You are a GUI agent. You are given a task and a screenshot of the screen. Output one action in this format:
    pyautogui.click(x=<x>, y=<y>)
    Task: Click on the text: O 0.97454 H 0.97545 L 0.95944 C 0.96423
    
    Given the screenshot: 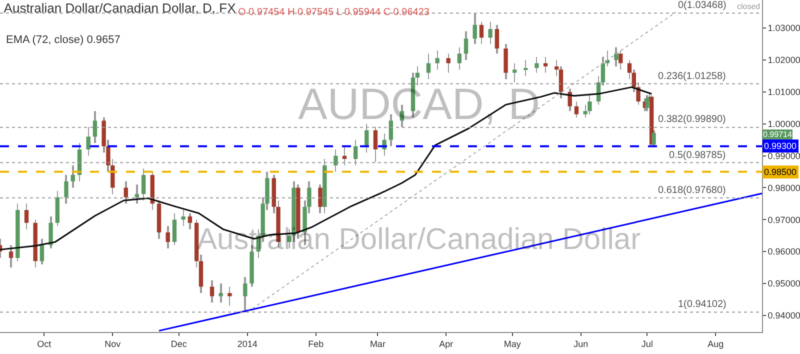 What is the action you would take?
    pyautogui.click(x=334, y=12)
    